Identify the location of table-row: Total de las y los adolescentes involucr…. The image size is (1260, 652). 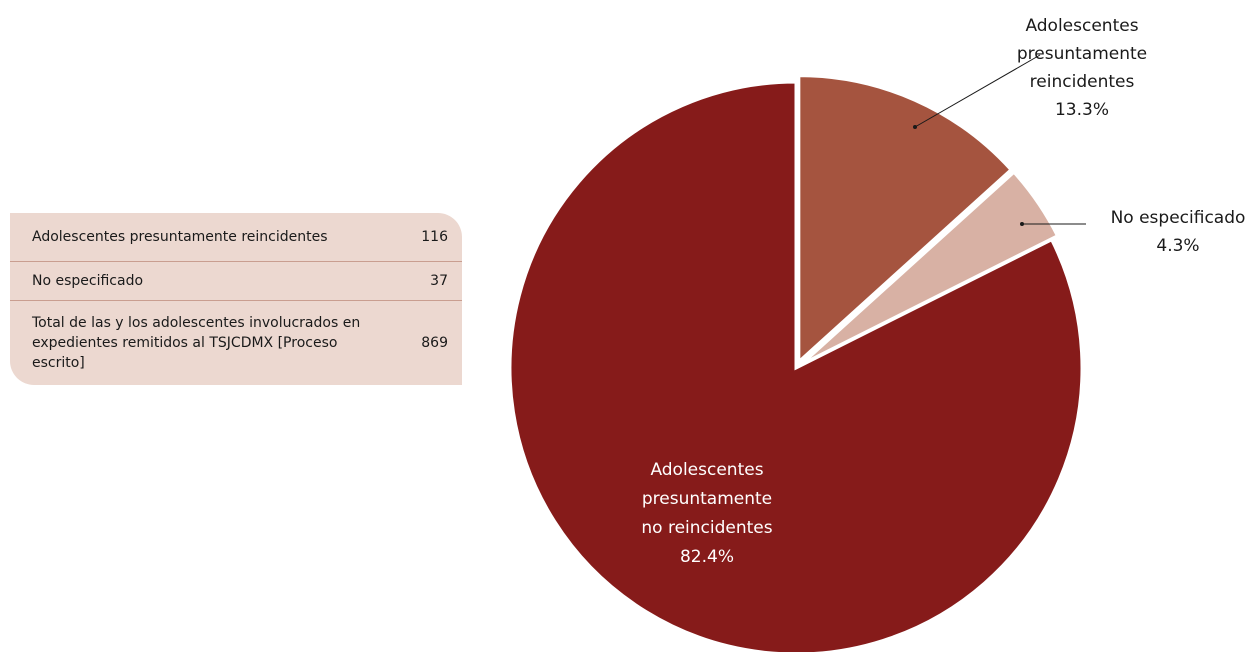
(236, 342).